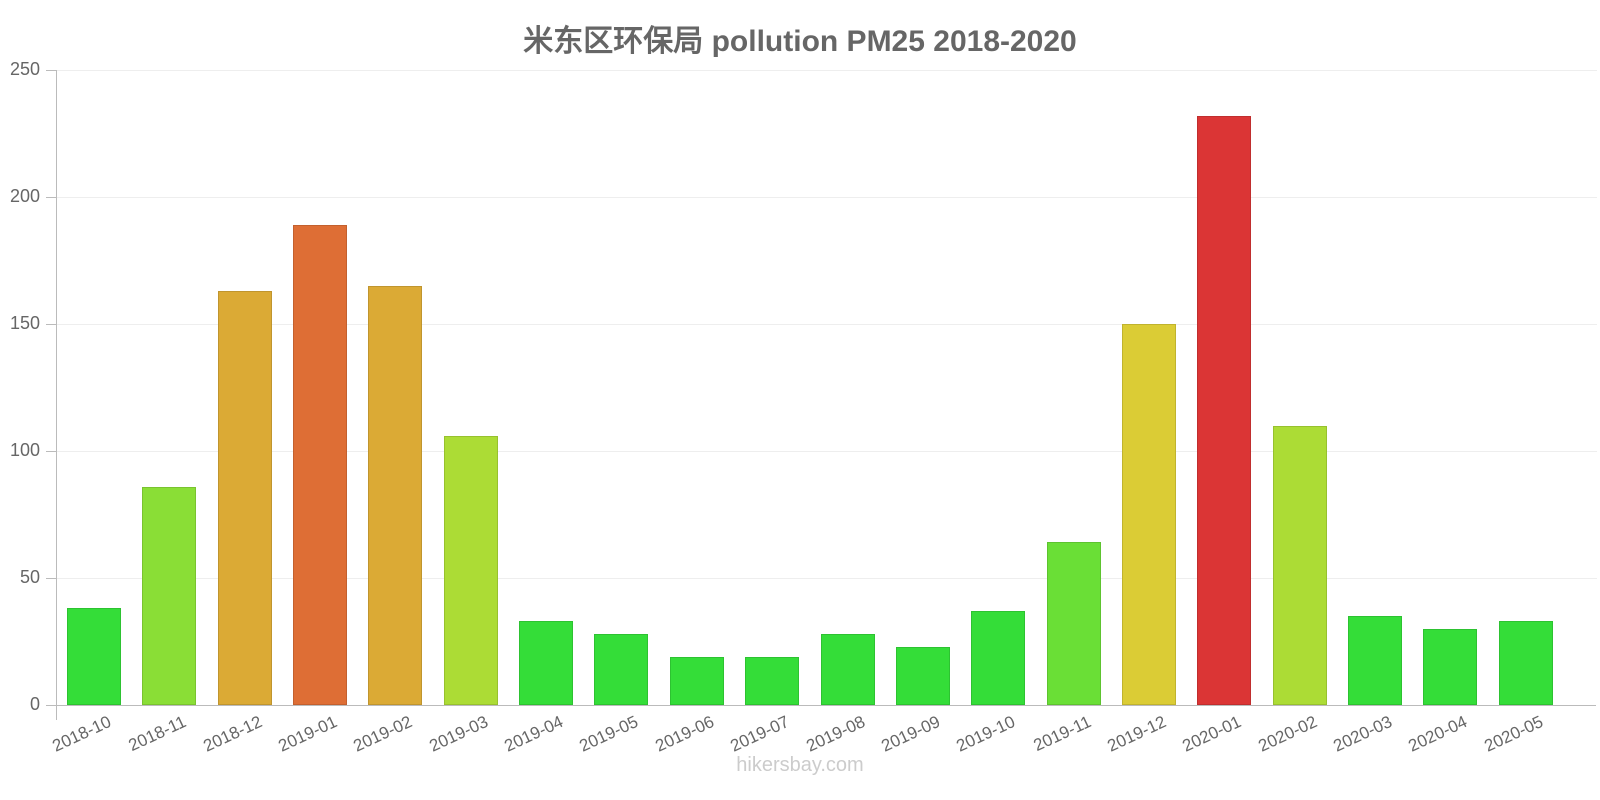 This screenshot has height=800, width=1600. I want to click on y-tick-label: 0, so click(34, 704).